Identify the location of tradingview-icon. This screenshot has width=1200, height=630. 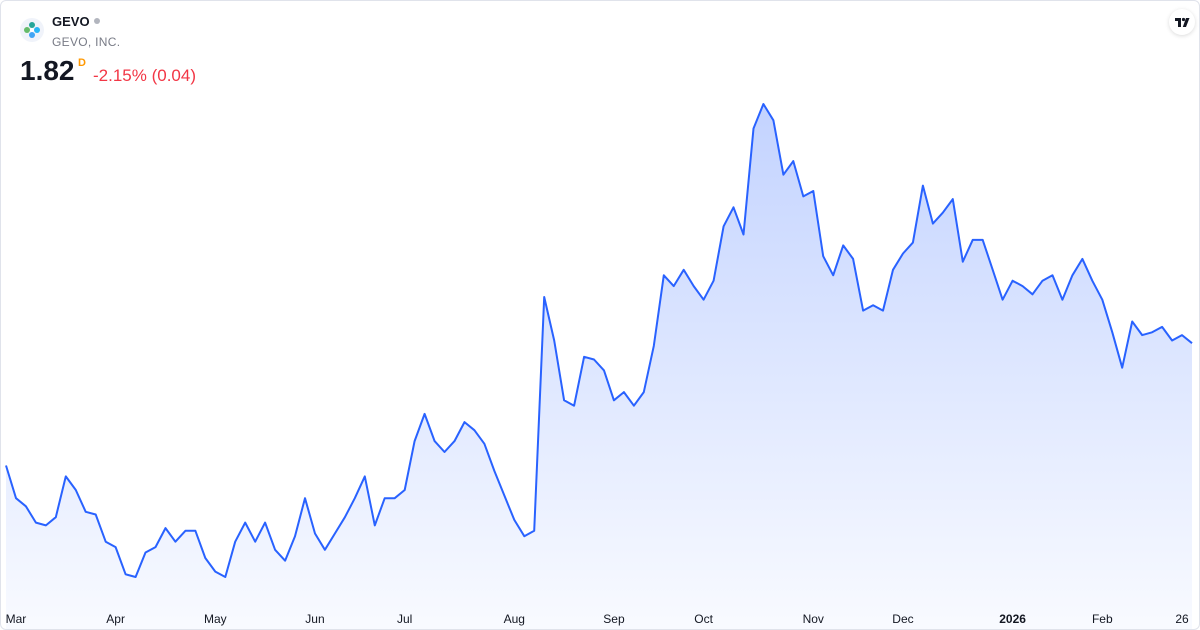
(1182, 22).